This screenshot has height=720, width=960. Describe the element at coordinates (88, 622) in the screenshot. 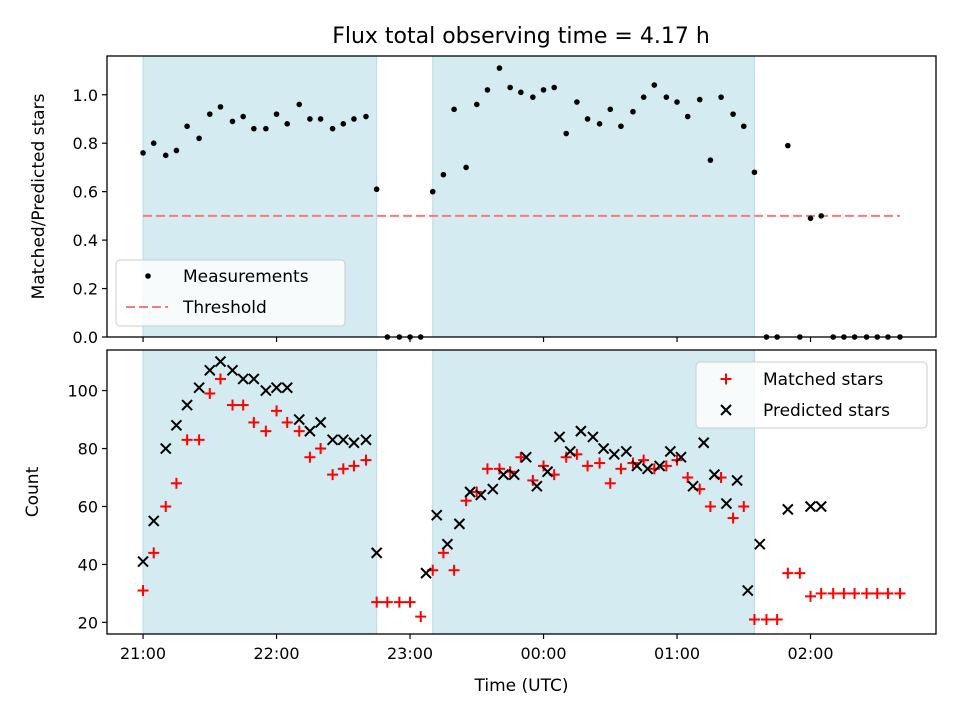

I see `bottom-y-tick-label: 20` at that location.